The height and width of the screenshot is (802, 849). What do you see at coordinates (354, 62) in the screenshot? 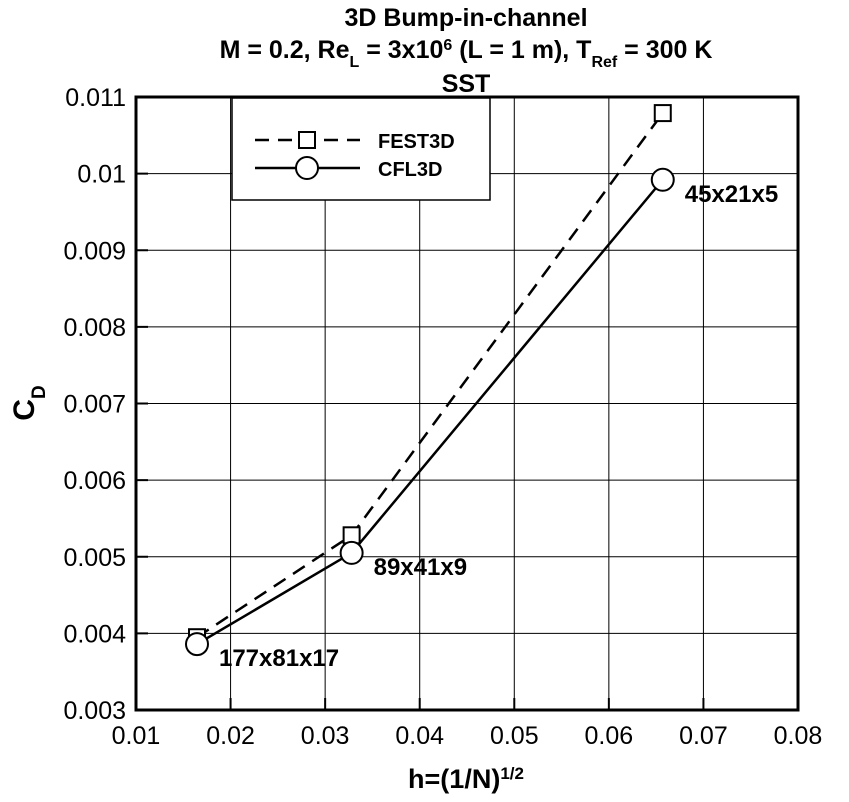
I see `chart-title-part: L` at bounding box center [354, 62].